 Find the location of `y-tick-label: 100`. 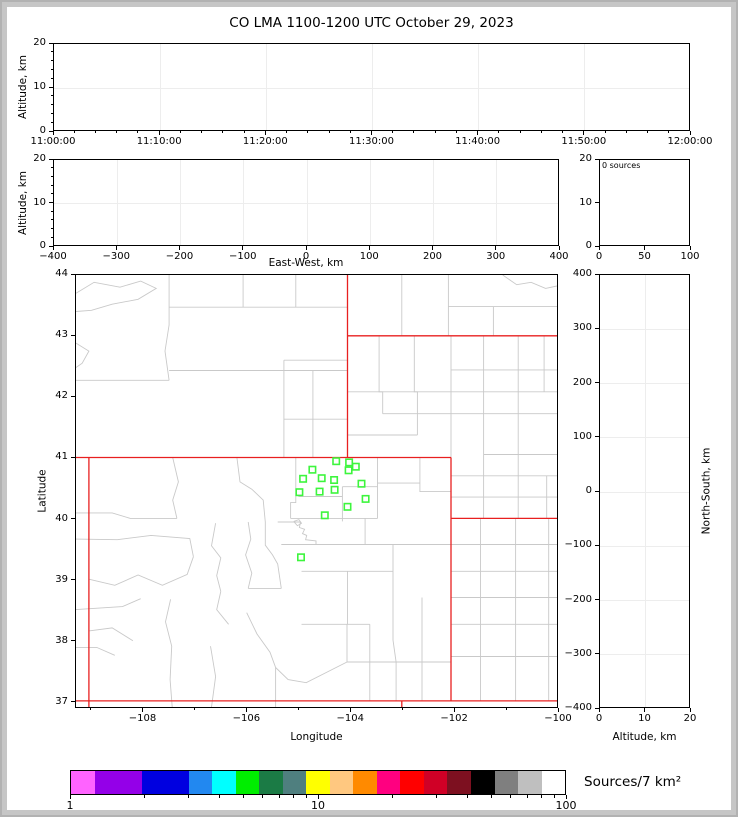

y-tick-label: 100 is located at coordinates (582, 436).